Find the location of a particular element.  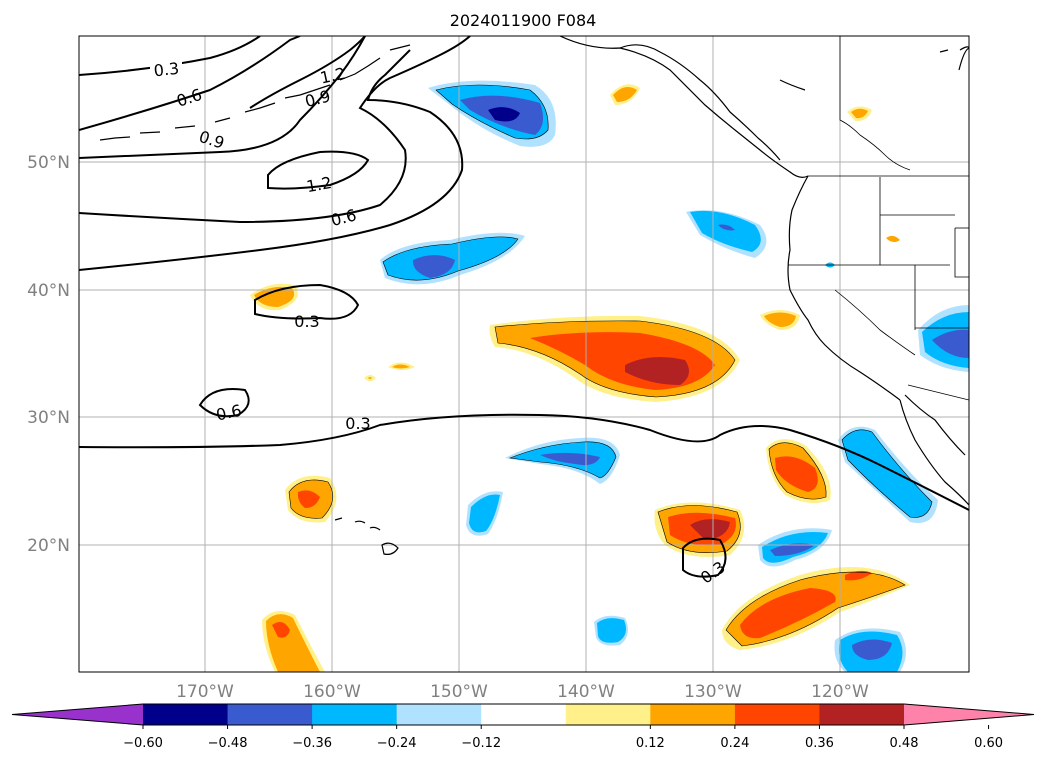

colorbar-extend-high is located at coordinates (969, 714).